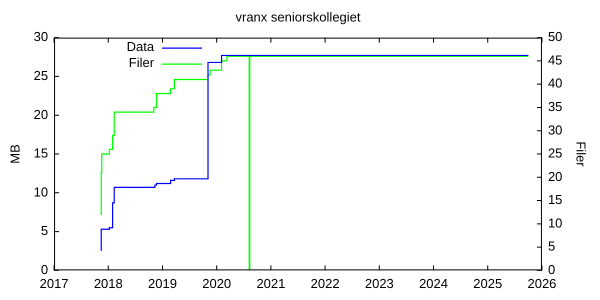 This screenshot has height=300, width=600. Describe the element at coordinates (271, 283) in the screenshot. I see `x-tick-label: 2021` at that location.